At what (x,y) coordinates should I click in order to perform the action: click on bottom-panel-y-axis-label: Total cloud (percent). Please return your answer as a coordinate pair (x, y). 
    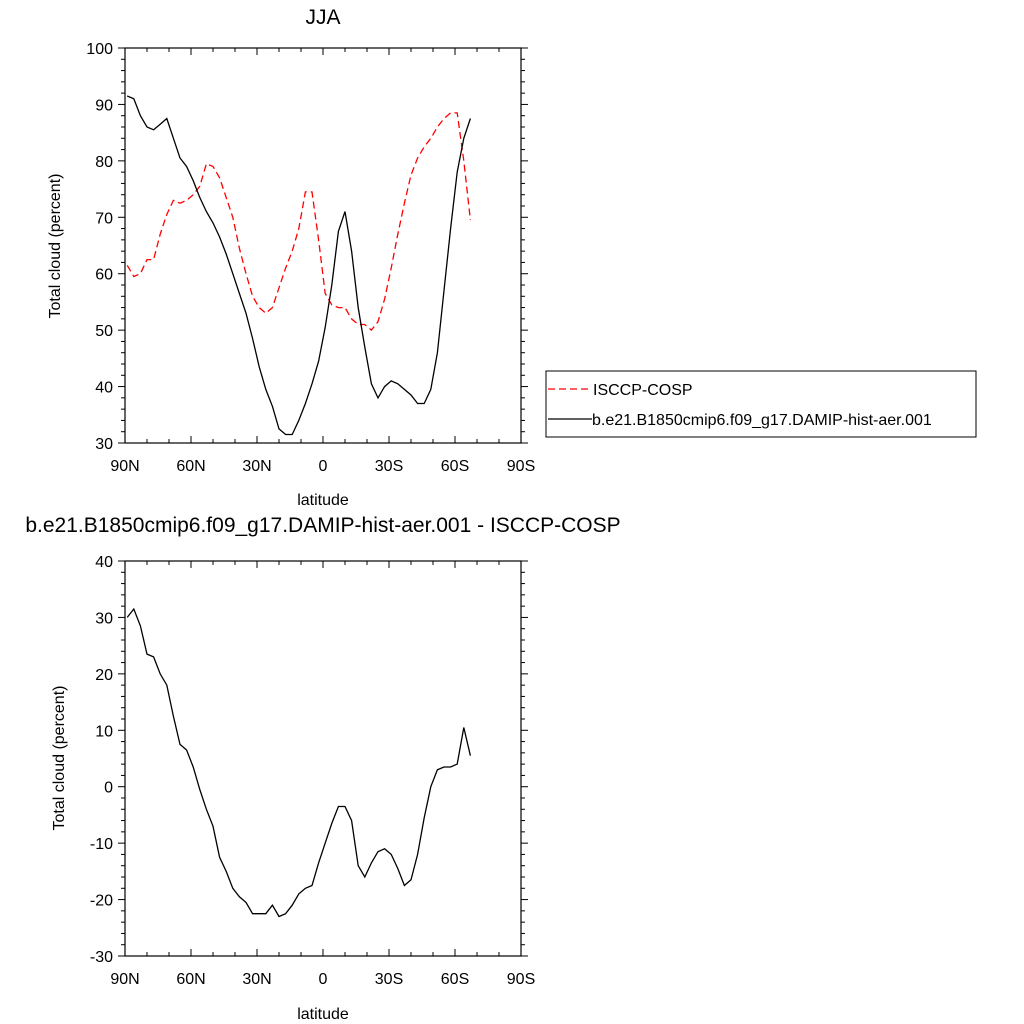
    Looking at the image, I should click on (59, 758).